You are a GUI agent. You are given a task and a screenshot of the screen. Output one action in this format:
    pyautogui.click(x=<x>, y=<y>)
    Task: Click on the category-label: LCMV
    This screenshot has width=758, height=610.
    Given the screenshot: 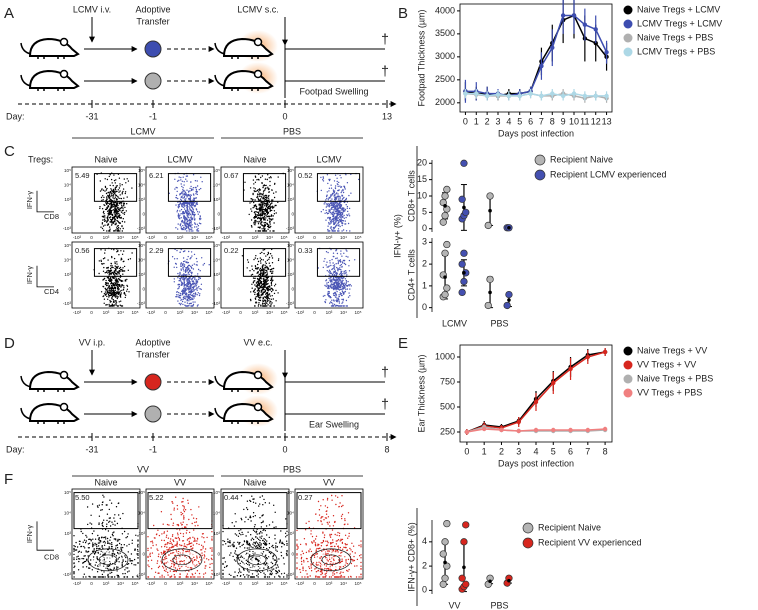 What is the action you would take?
    pyautogui.click(x=454, y=323)
    